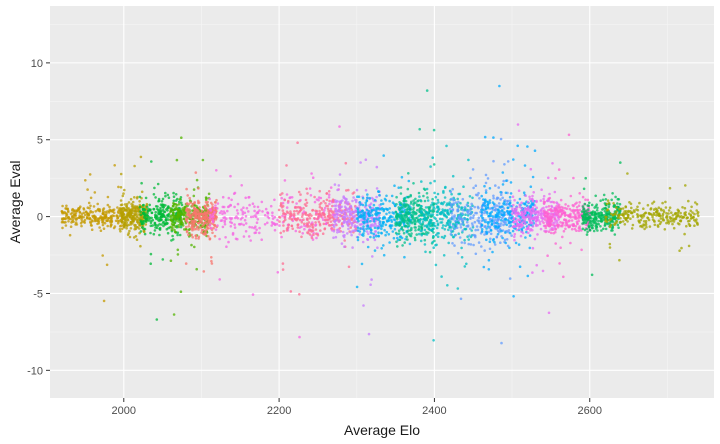 The height and width of the screenshot is (444, 720). Describe the element at coordinates (35, 371) in the screenshot. I see `y-tick-label: -10` at that location.